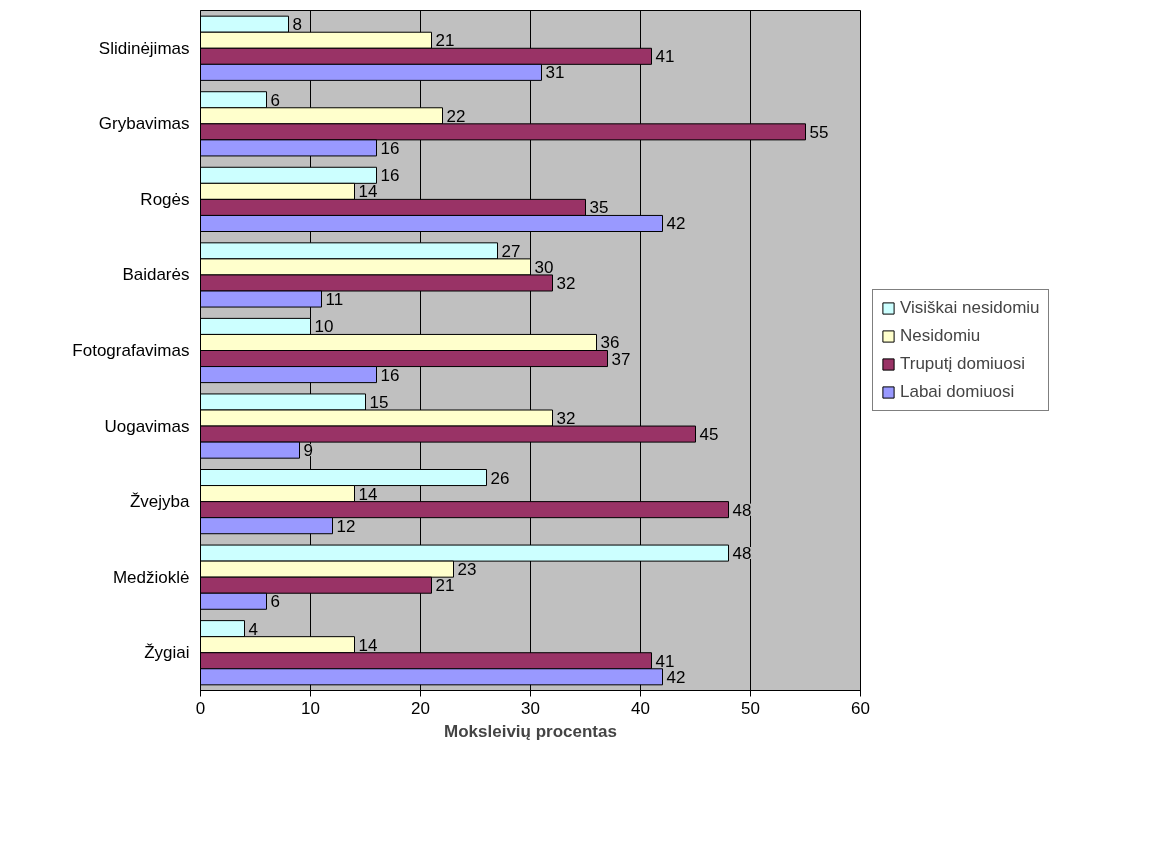 The width and height of the screenshot is (1159, 850). I want to click on x-tick-label: 30, so click(530, 708).